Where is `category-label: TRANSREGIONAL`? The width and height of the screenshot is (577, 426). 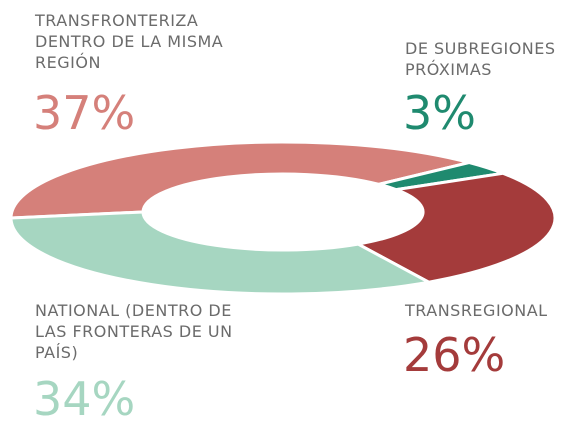 category-label: TRANSREGIONAL is located at coordinates (476, 310).